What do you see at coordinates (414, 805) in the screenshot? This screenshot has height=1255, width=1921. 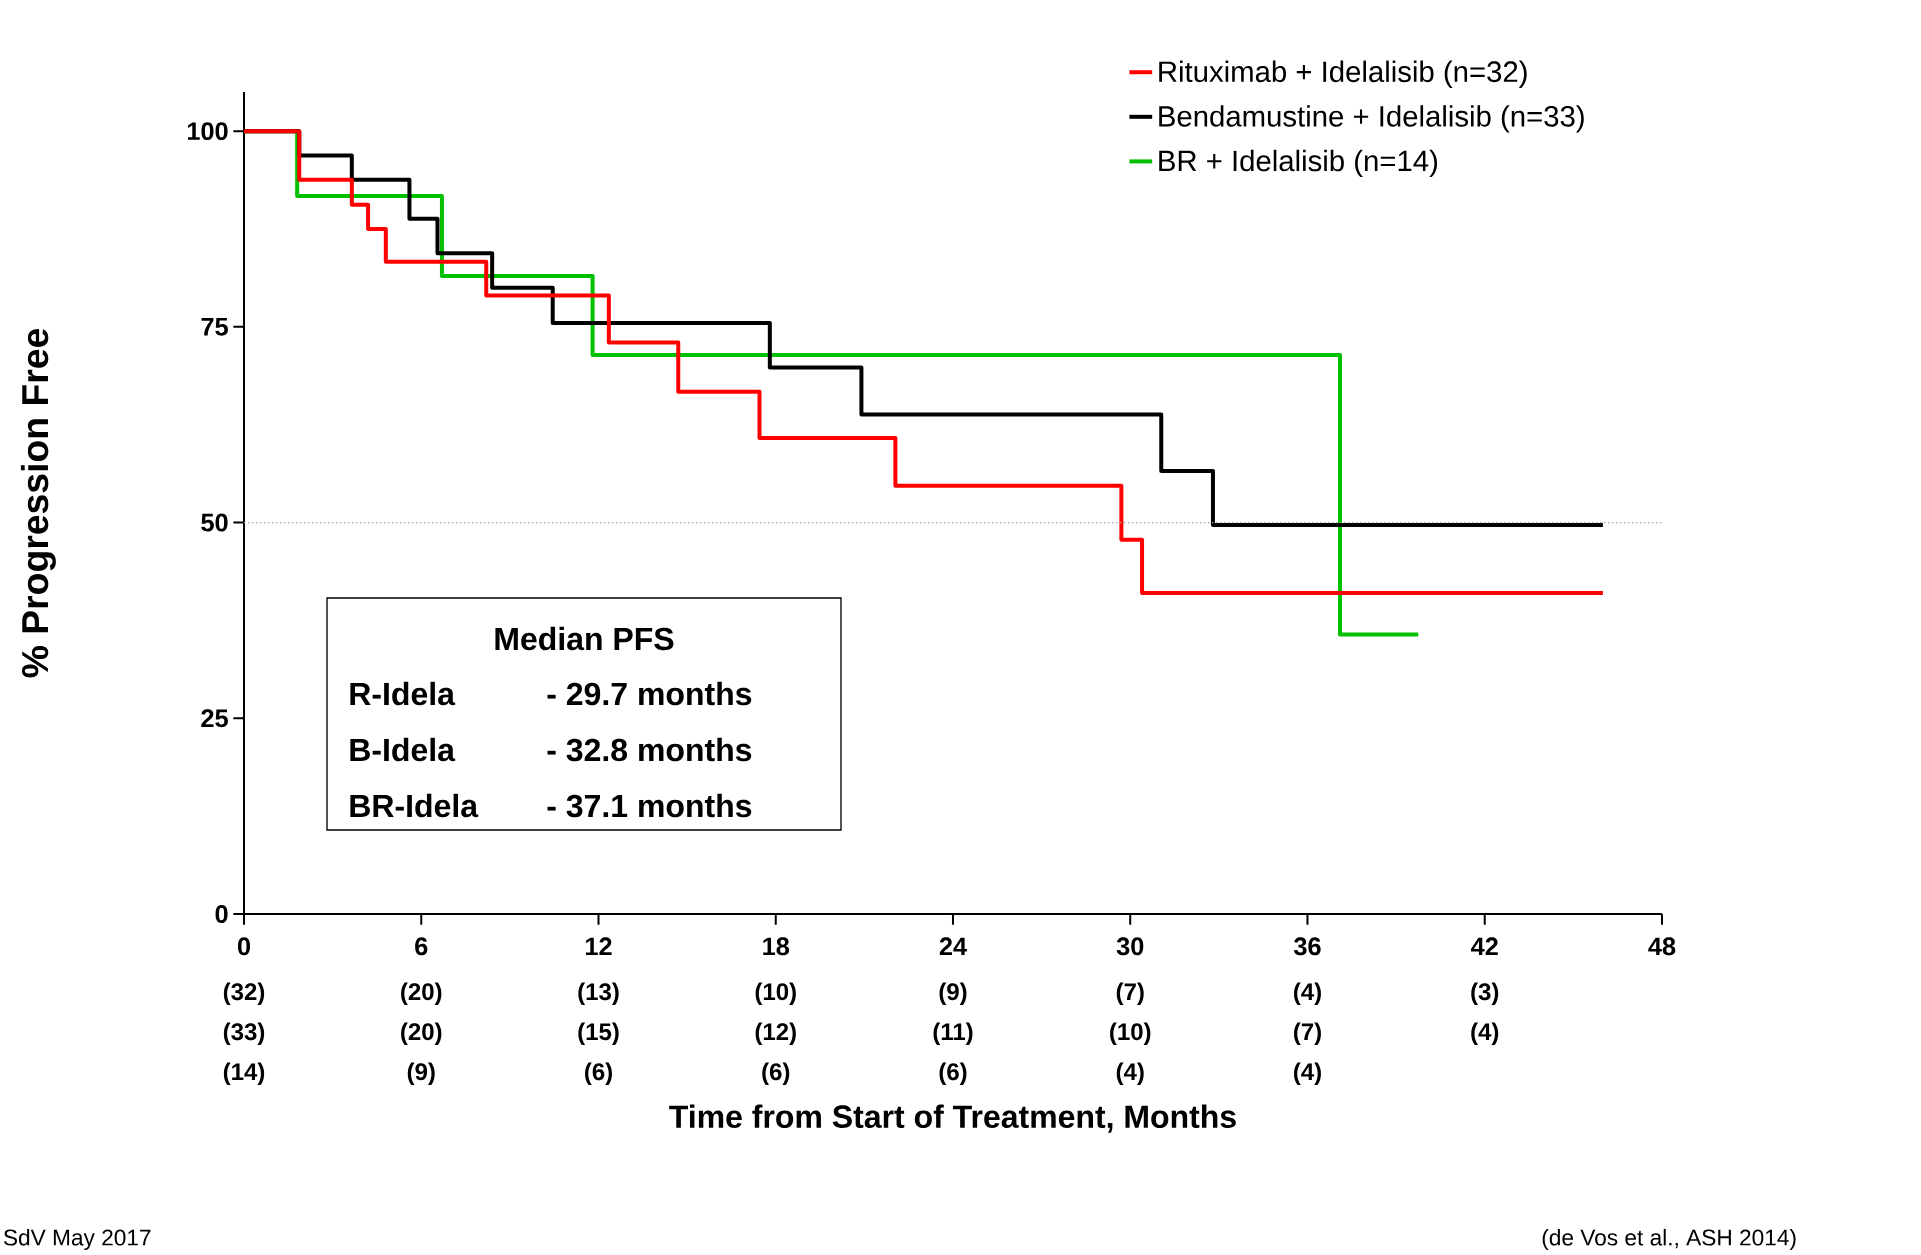 I see `annotation: BR-Idela` at bounding box center [414, 805].